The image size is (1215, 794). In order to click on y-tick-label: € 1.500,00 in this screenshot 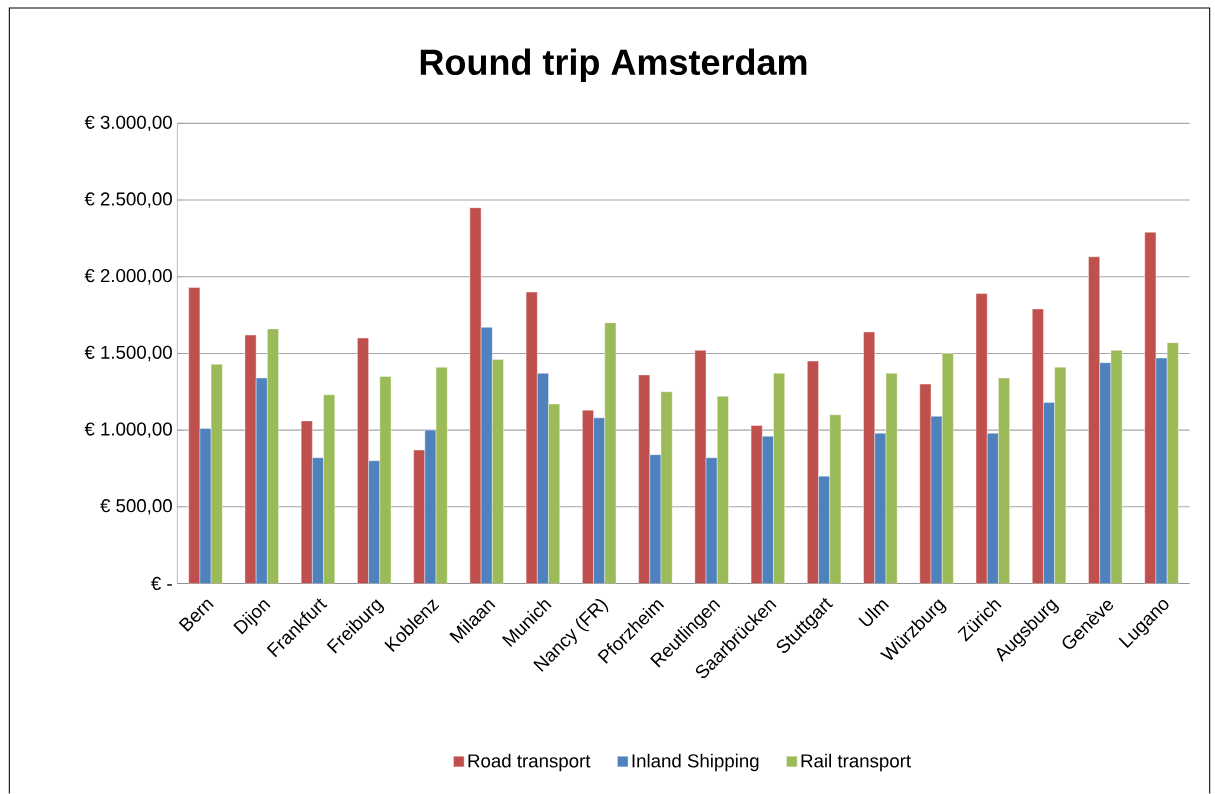, I will do `click(128, 353)`.